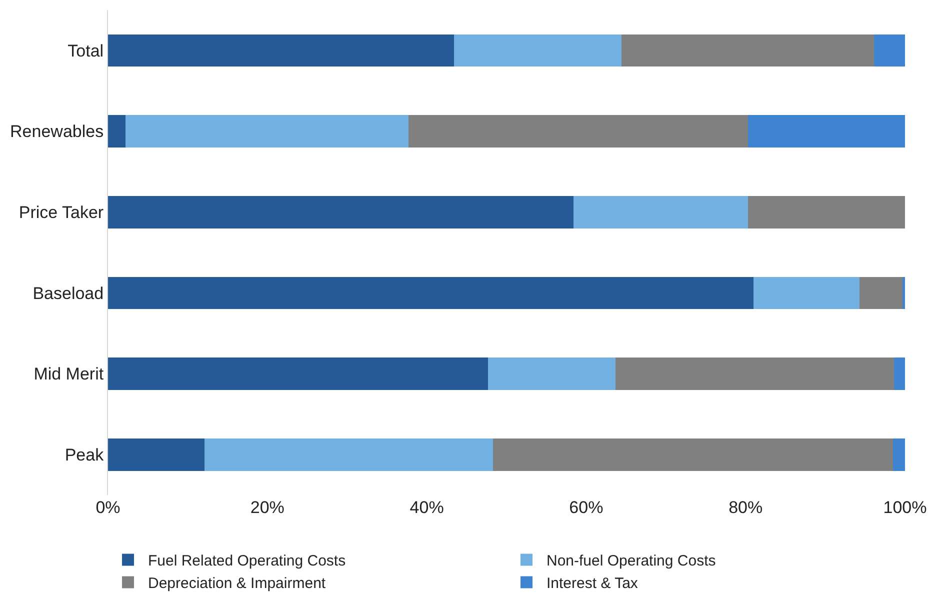  Describe the element at coordinates (68, 293) in the screenshot. I see `y-tick-label: Baseload` at that location.